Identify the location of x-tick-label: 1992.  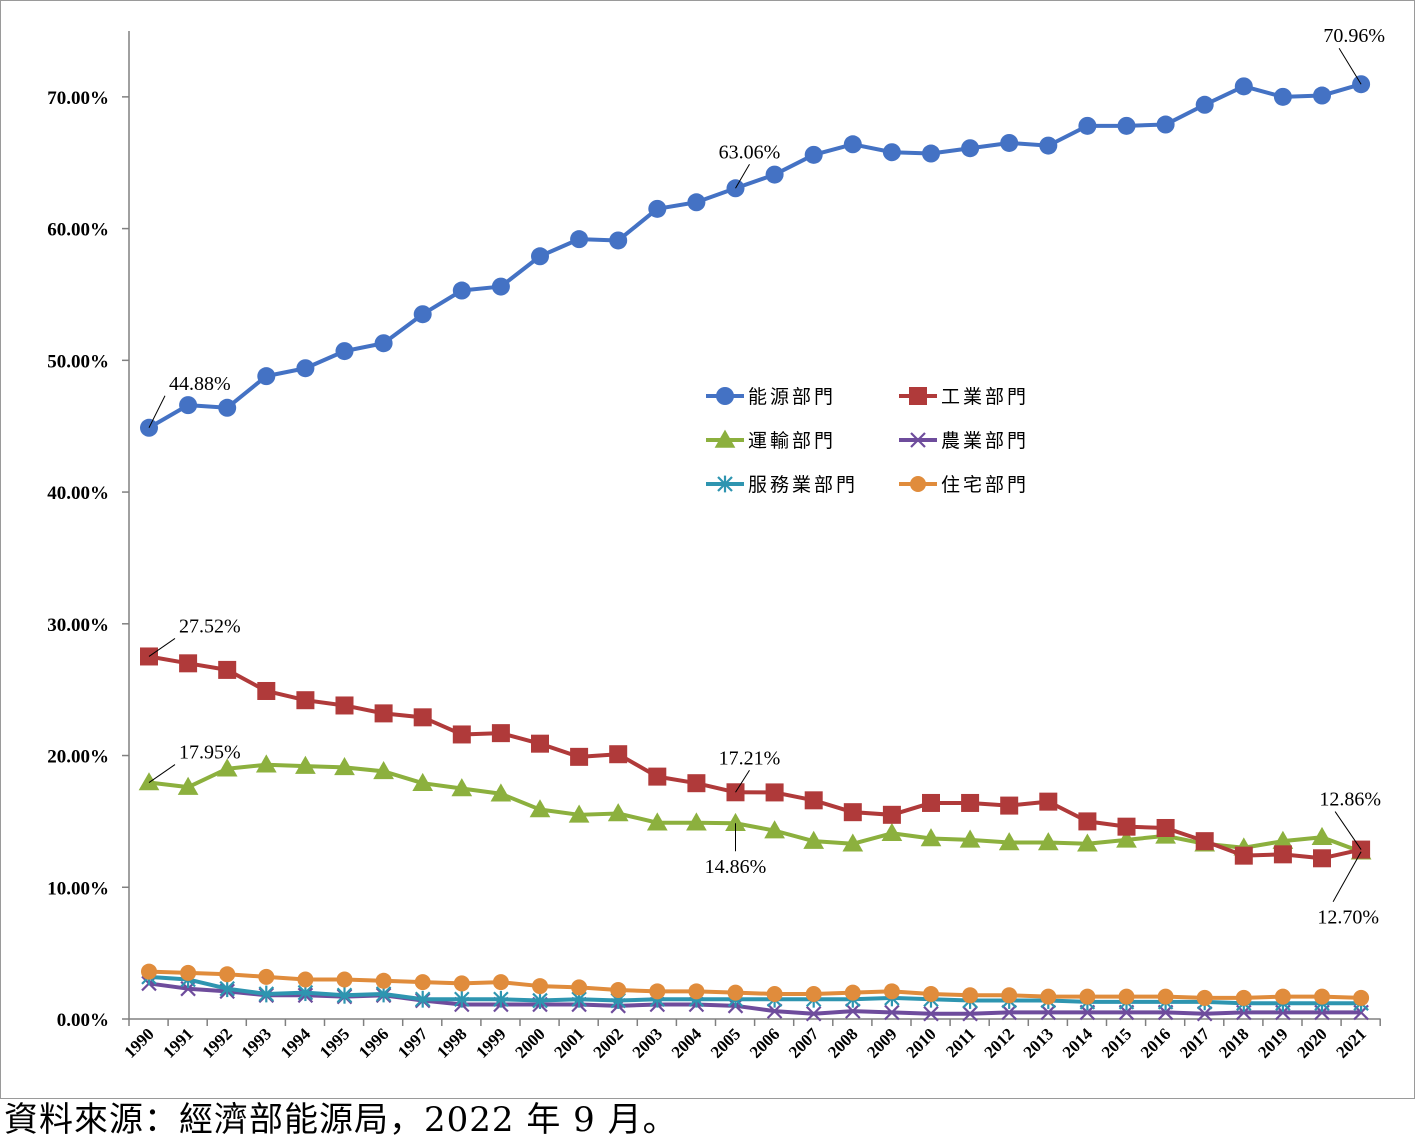
(217, 1042).